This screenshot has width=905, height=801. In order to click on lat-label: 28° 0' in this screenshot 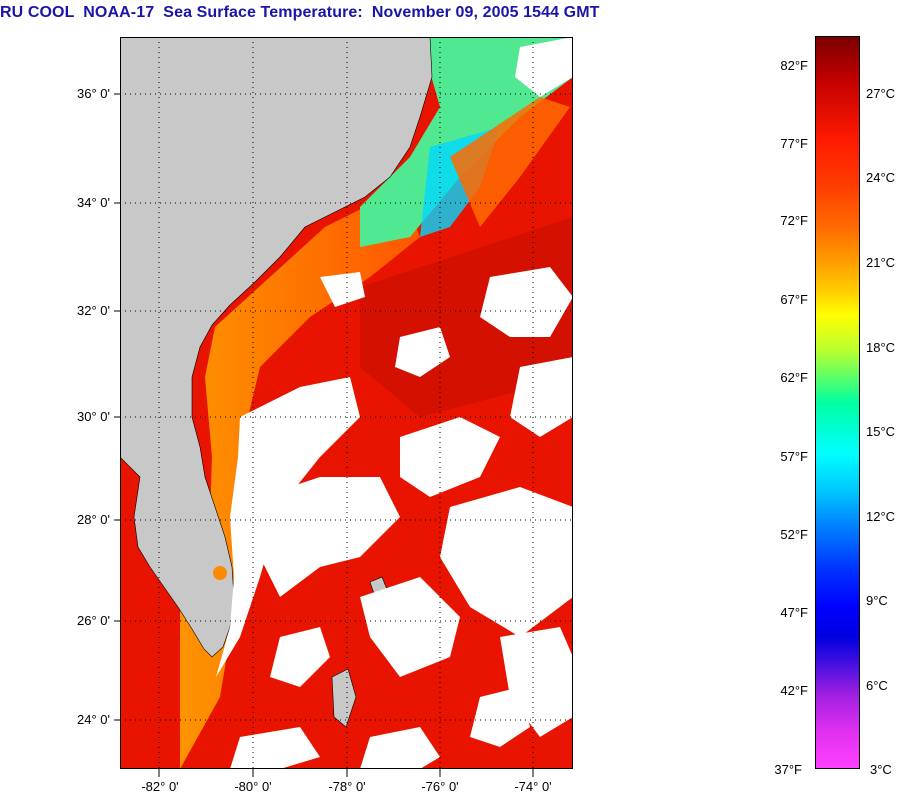, I will do `click(93, 519)`.